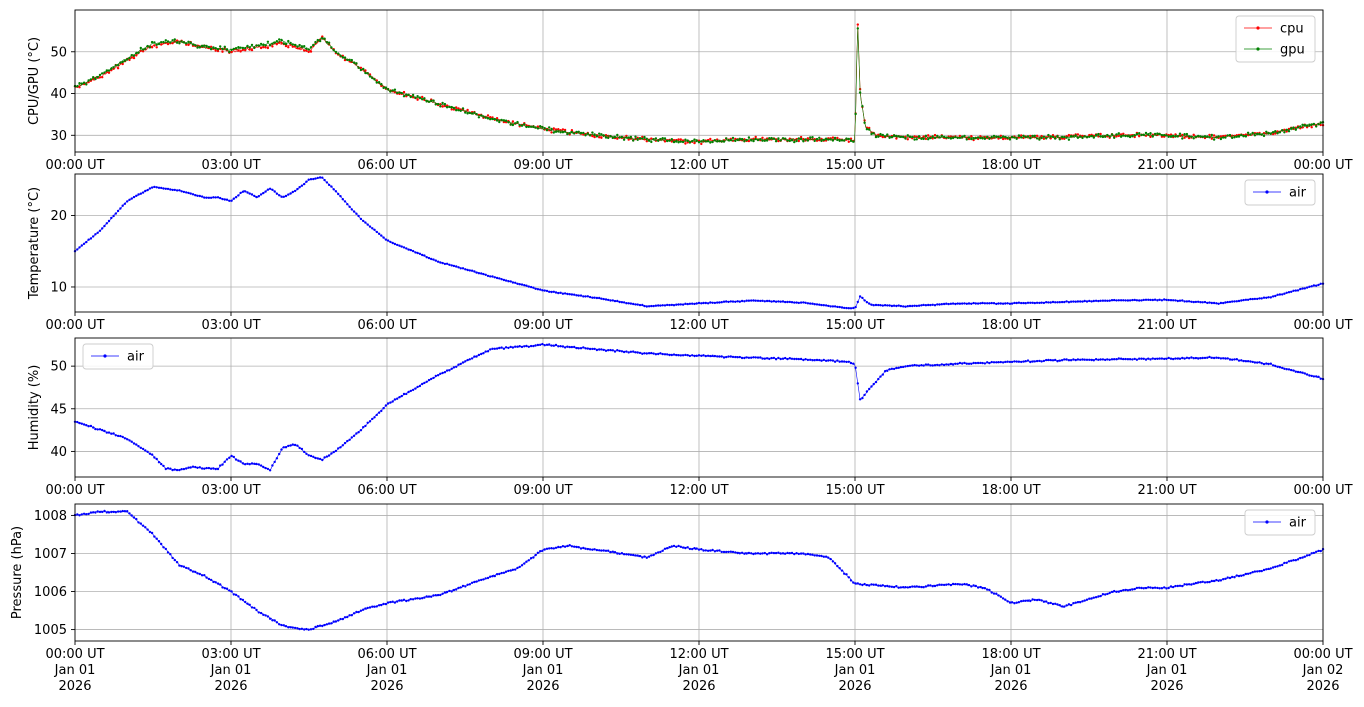 This screenshot has width=1364, height=707. What do you see at coordinates (854, 325) in the screenshot?
I see `x-tick-label: 15:00 UT` at bounding box center [854, 325].